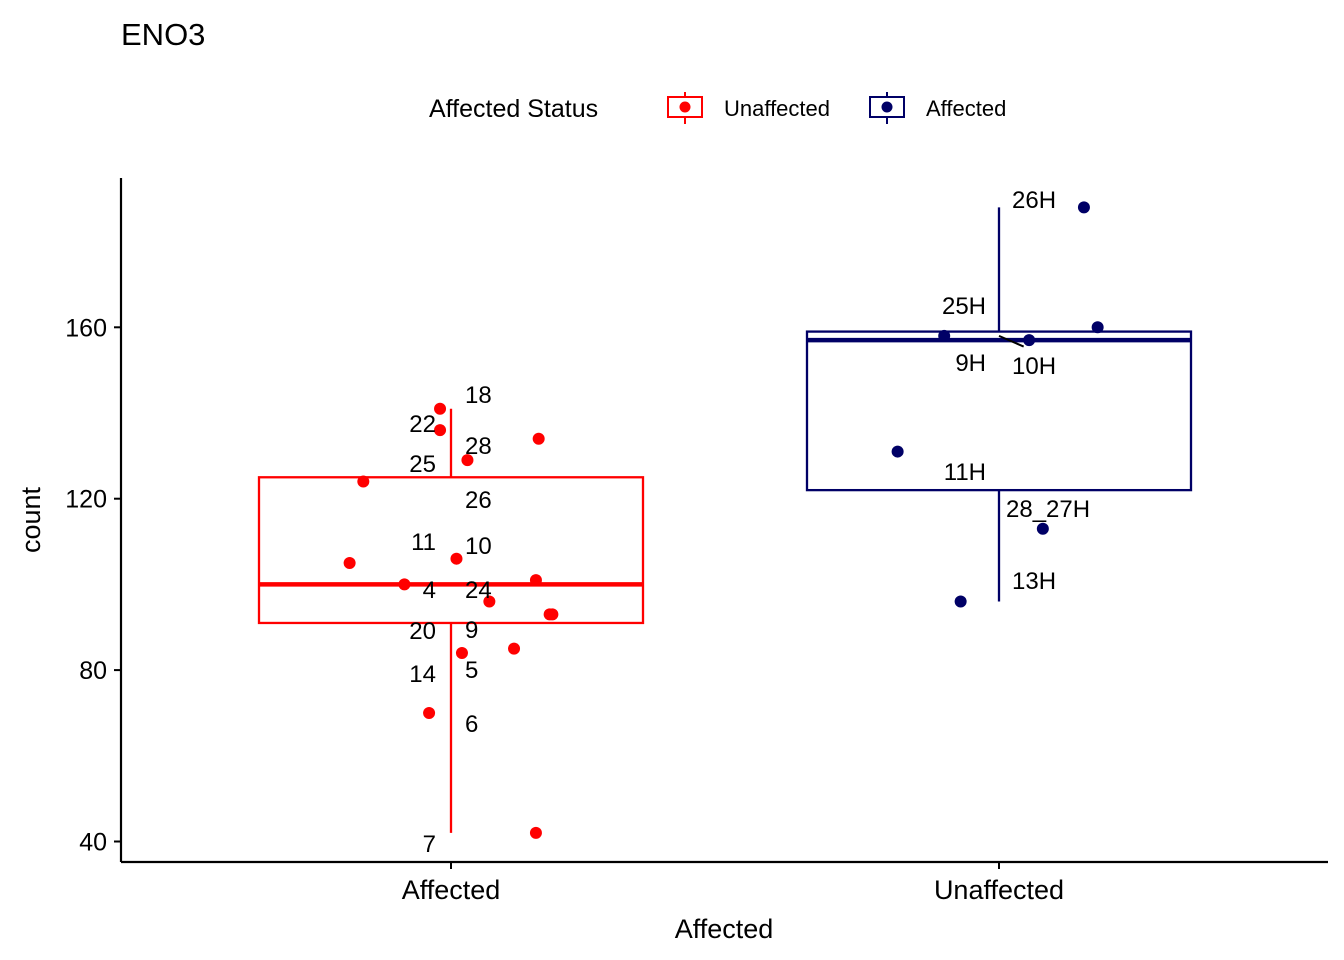 This screenshot has width=1344, height=960. I want to click on point-label: 11, so click(423, 542).